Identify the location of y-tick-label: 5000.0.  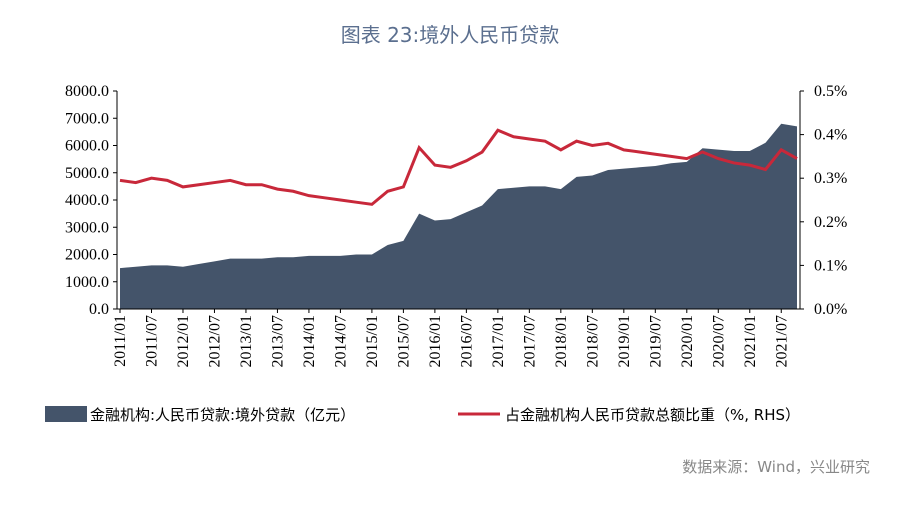
(87, 173).